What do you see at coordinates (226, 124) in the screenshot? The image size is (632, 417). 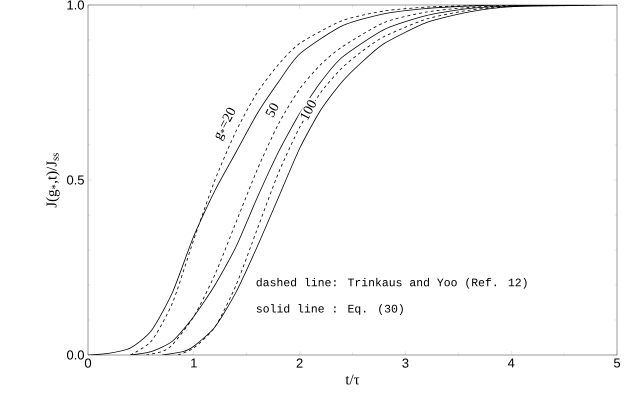 I see `annotation: g$_{*}$=20` at bounding box center [226, 124].